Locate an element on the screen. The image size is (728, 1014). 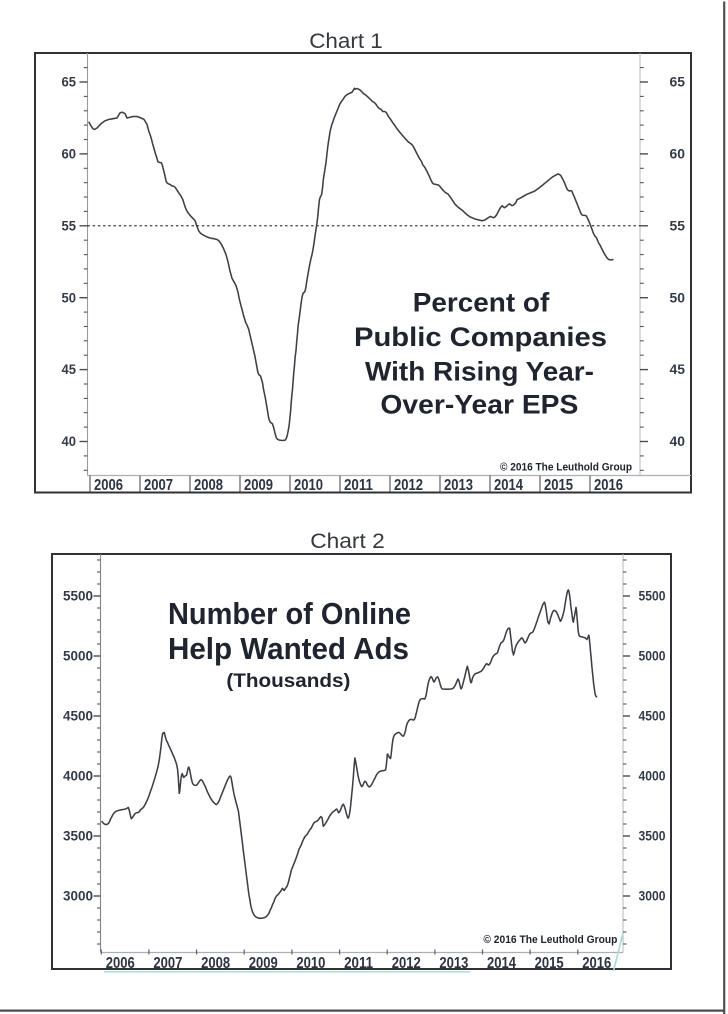
svg-text: Public Companies is located at coordinates (480, 337).